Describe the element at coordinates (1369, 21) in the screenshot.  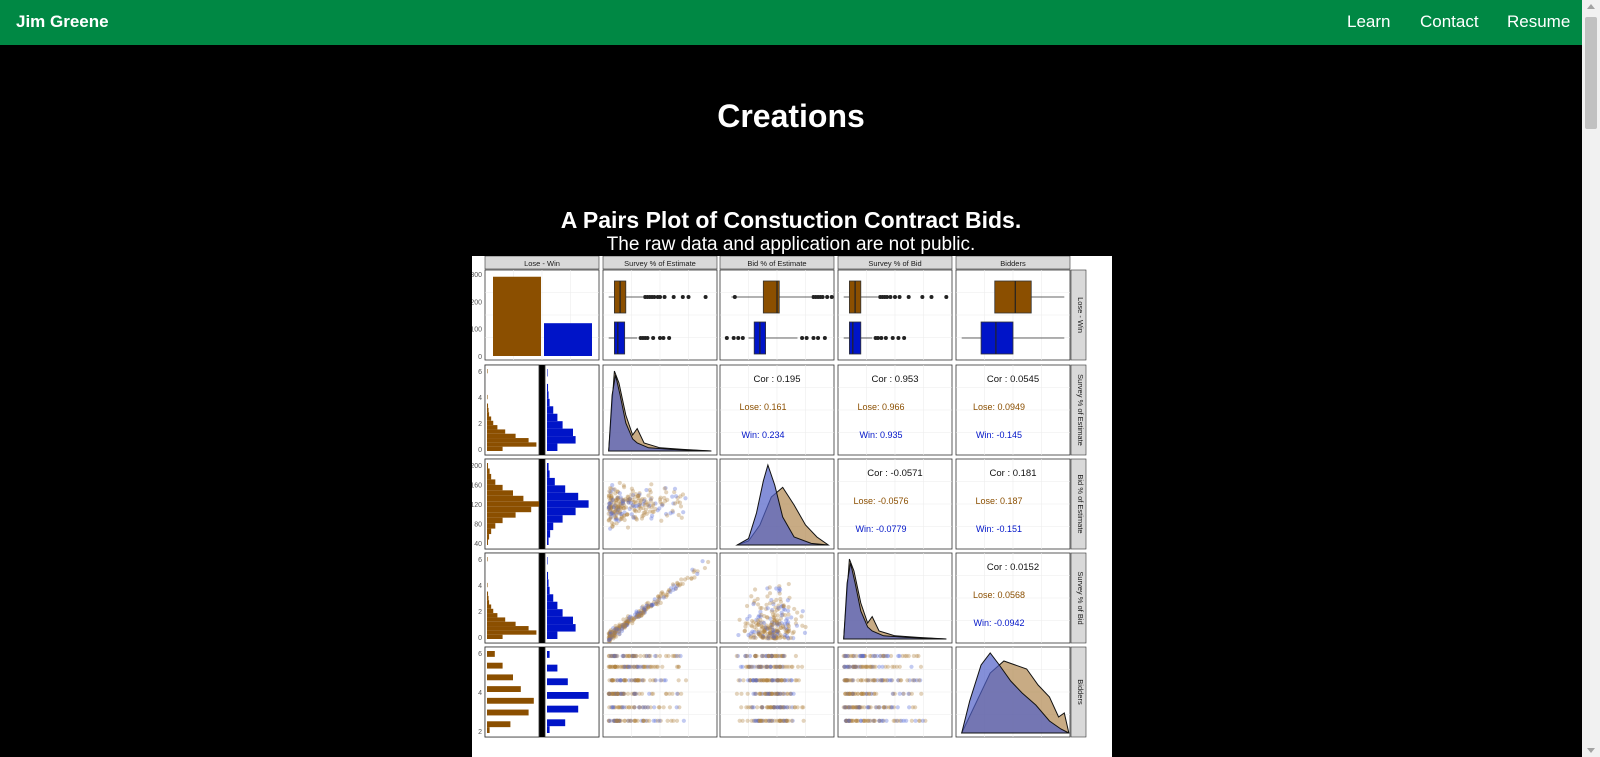
I see `nav-link-learn: Learn` at that location.